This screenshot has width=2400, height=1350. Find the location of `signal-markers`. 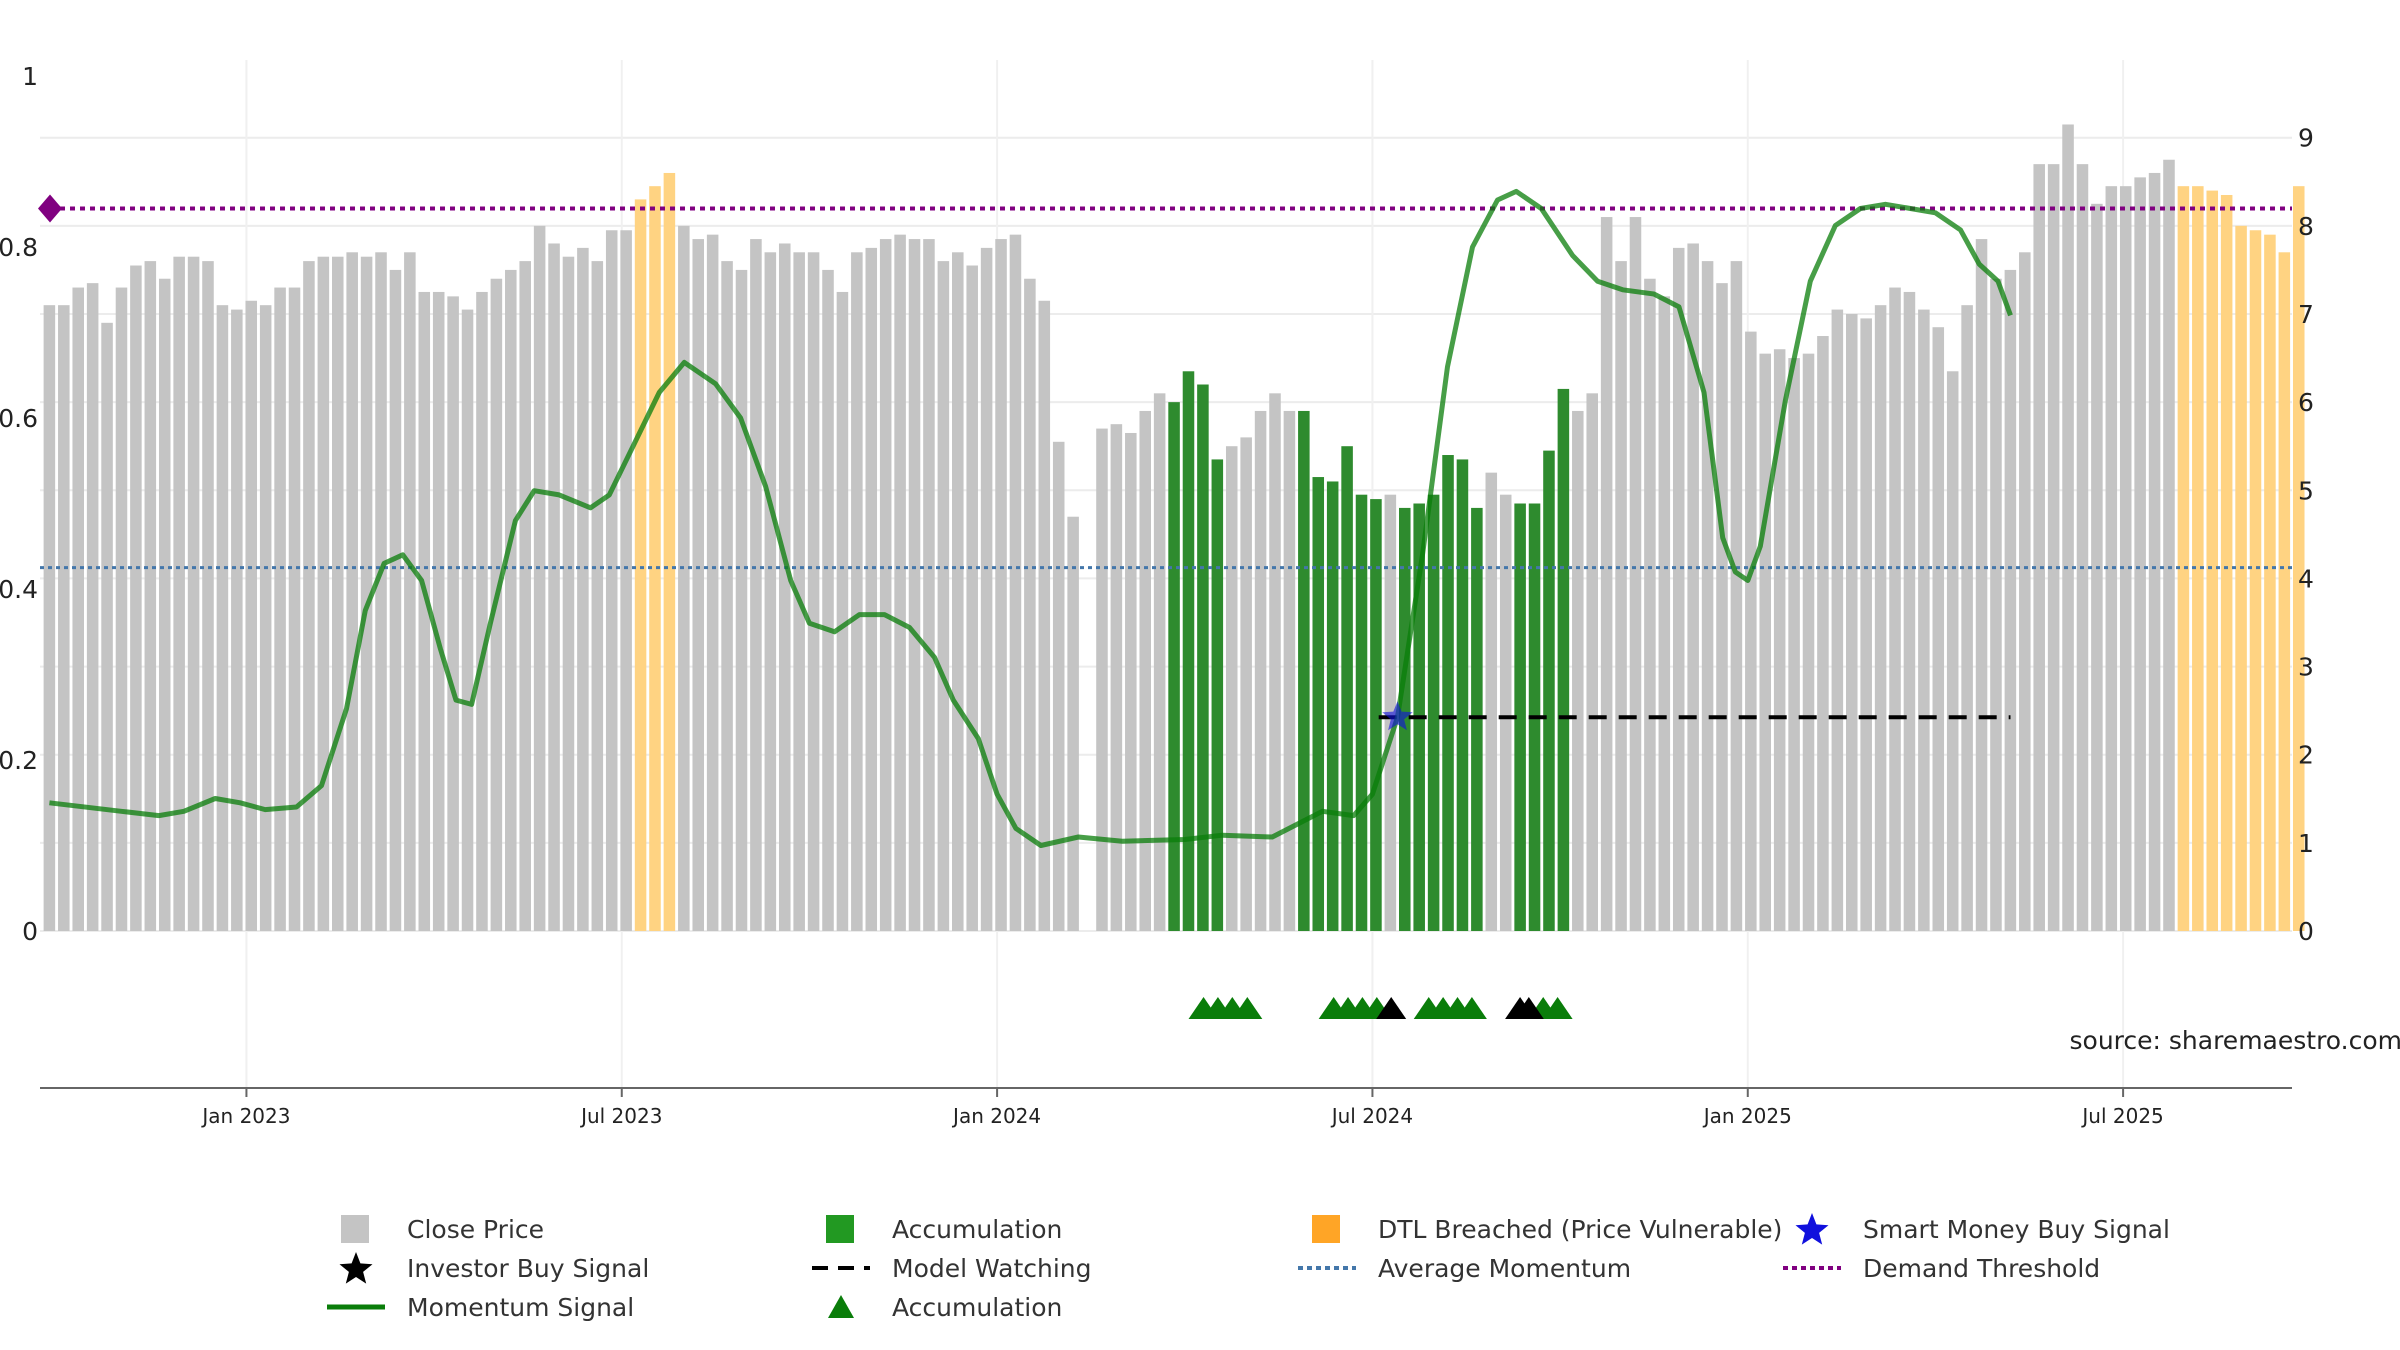

signal-markers is located at coordinates (1380, 1008).